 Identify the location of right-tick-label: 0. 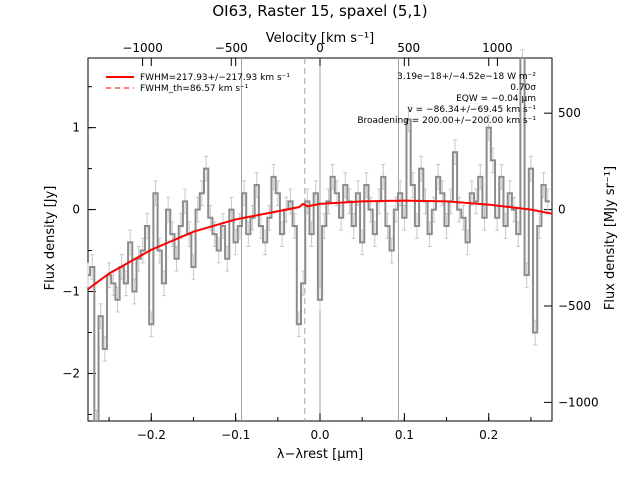
(562, 210).